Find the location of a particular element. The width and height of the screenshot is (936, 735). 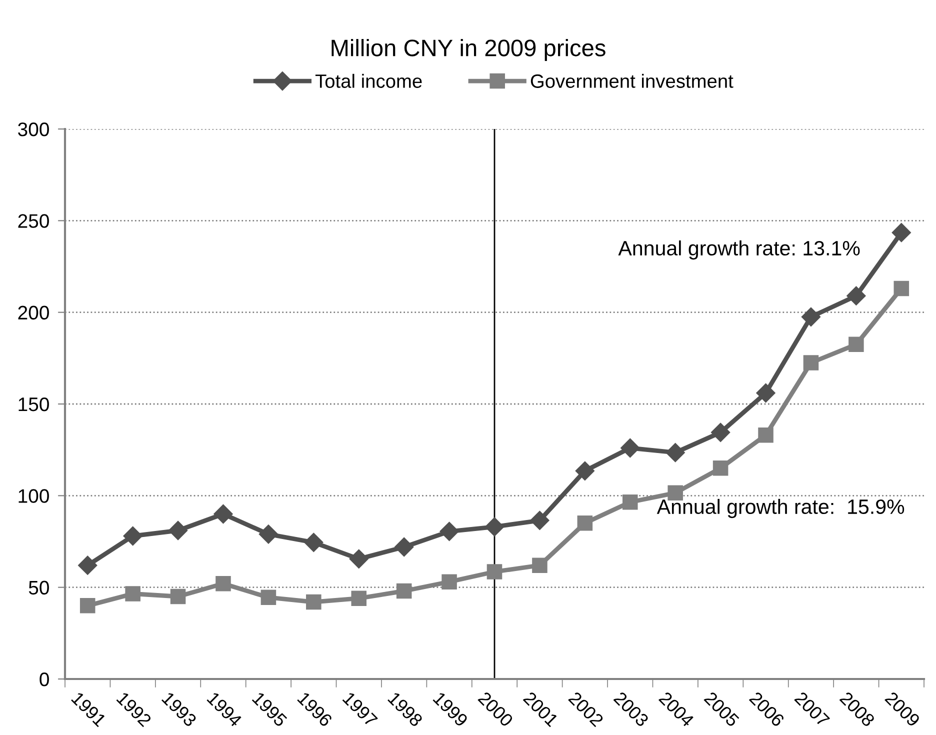

annotation: Annual growth rate: 15.9% is located at coordinates (780, 508).